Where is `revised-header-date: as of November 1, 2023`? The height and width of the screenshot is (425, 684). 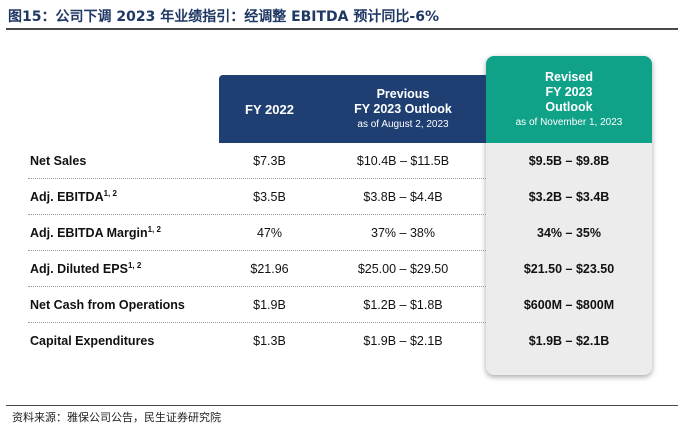
revised-header-date: as of November 1, 2023 is located at coordinates (569, 122).